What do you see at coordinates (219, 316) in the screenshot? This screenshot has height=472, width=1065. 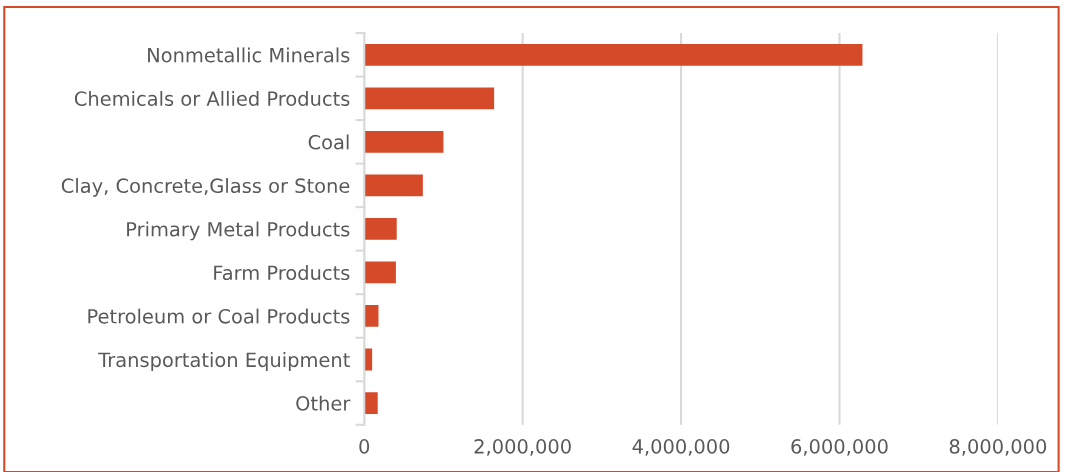 I see `y-tick-label: Petroleum or Coal Products` at bounding box center [219, 316].